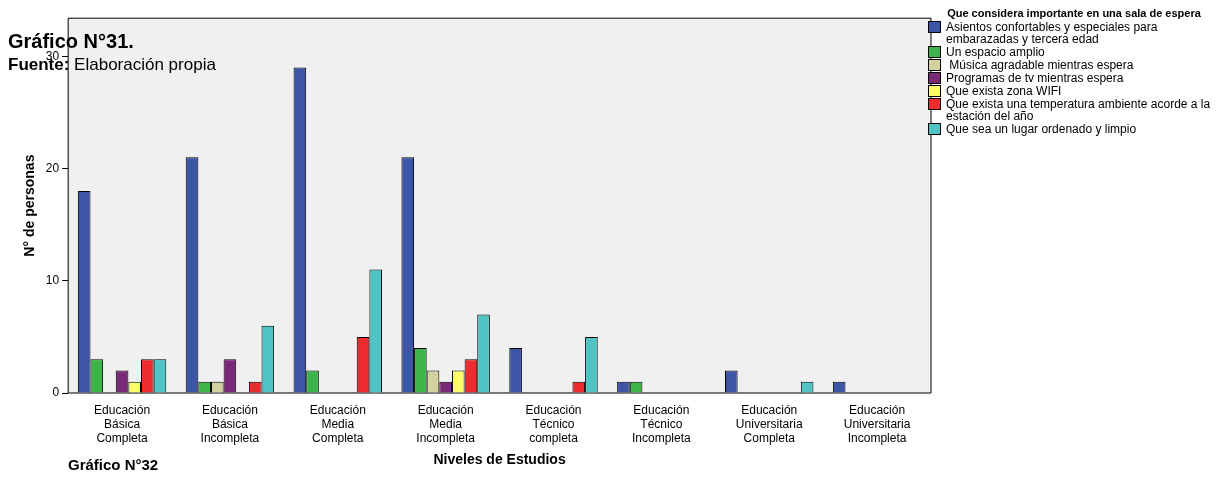 The image size is (1228, 483). I want to click on x-tick-label: Educación Universitaria Completa, so click(769, 424).